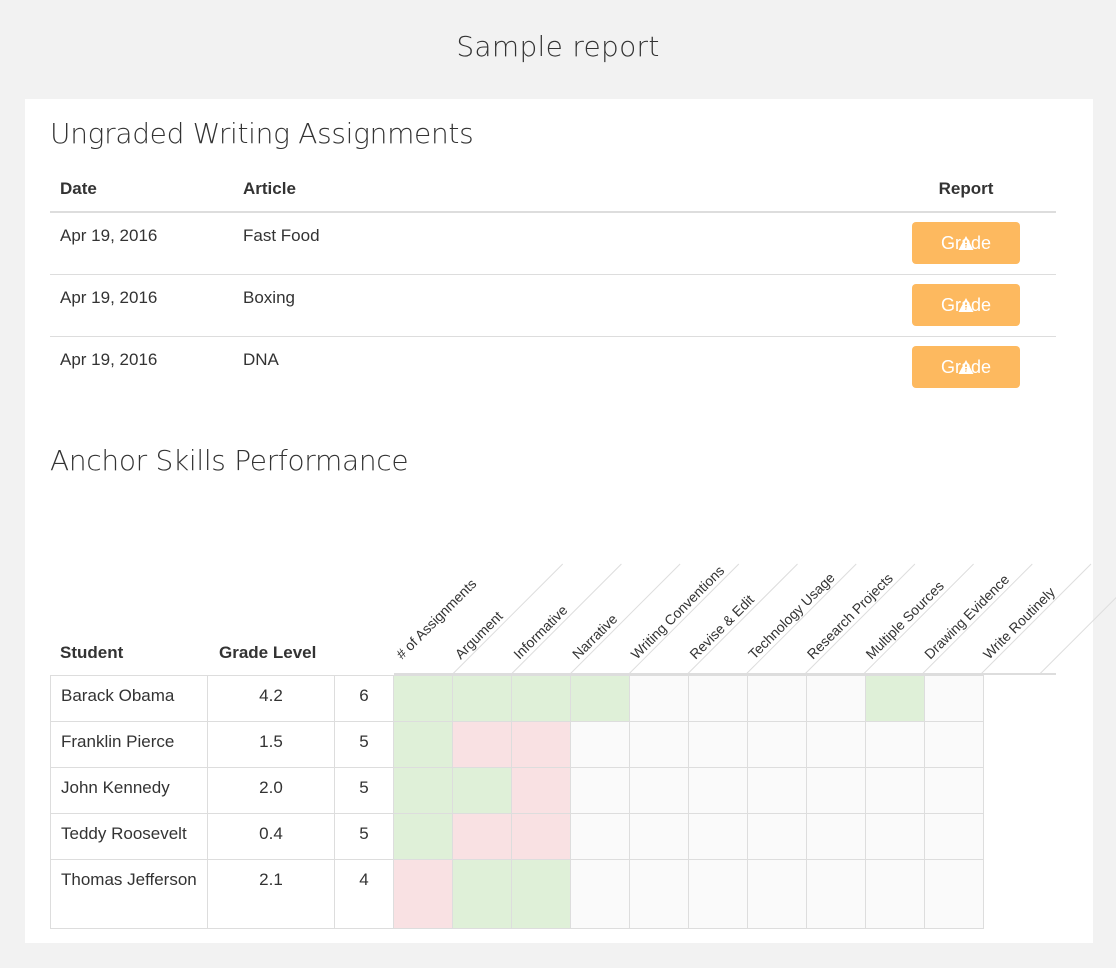 Image resolution: width=1116 pixels, height=968 pixels. I want to click on grade-level-column-header: Grade Level, so click(268, 652).